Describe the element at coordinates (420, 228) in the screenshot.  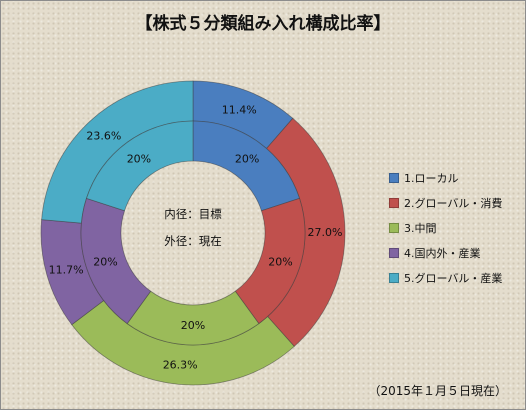
I see `legend-label: 3.中間` at that location.